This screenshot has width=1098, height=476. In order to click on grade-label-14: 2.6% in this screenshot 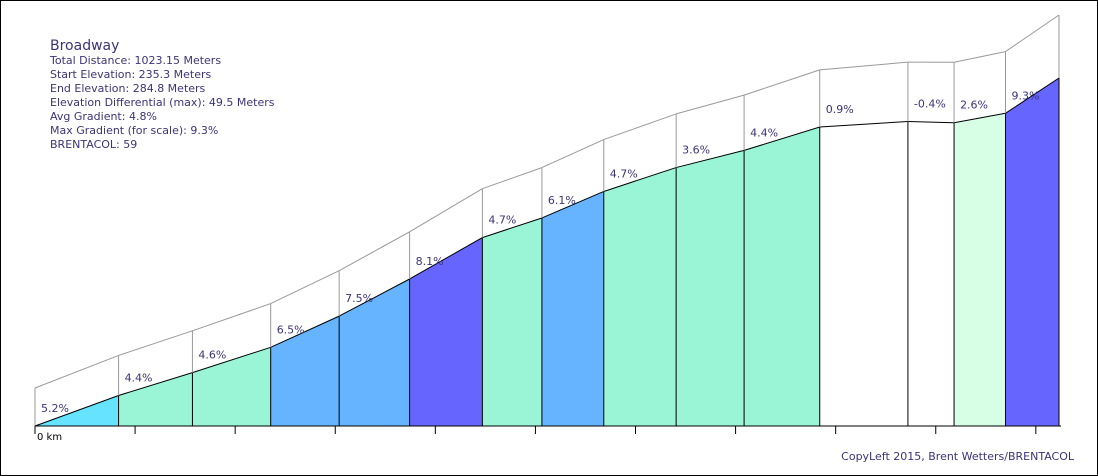, I will do `click(974, 105)`.